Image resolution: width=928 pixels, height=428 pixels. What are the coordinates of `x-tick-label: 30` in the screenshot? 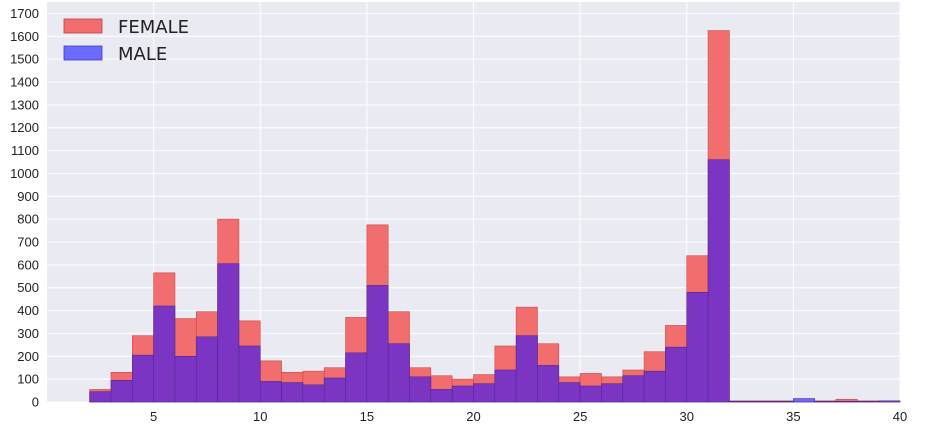 It's located at (687, 416).